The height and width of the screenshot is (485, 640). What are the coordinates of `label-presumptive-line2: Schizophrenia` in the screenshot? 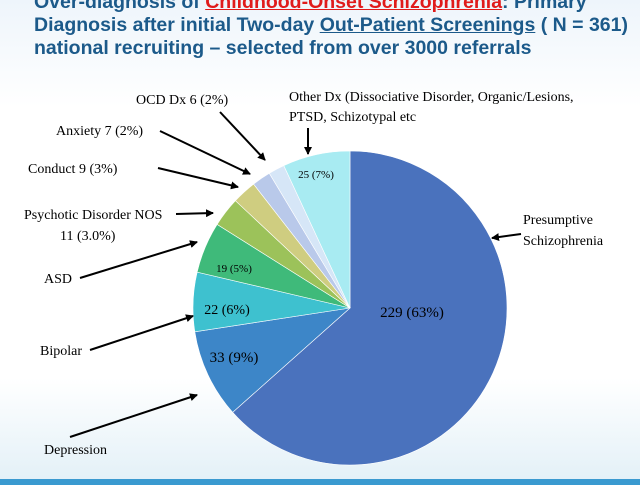 It's located at (563, 241).